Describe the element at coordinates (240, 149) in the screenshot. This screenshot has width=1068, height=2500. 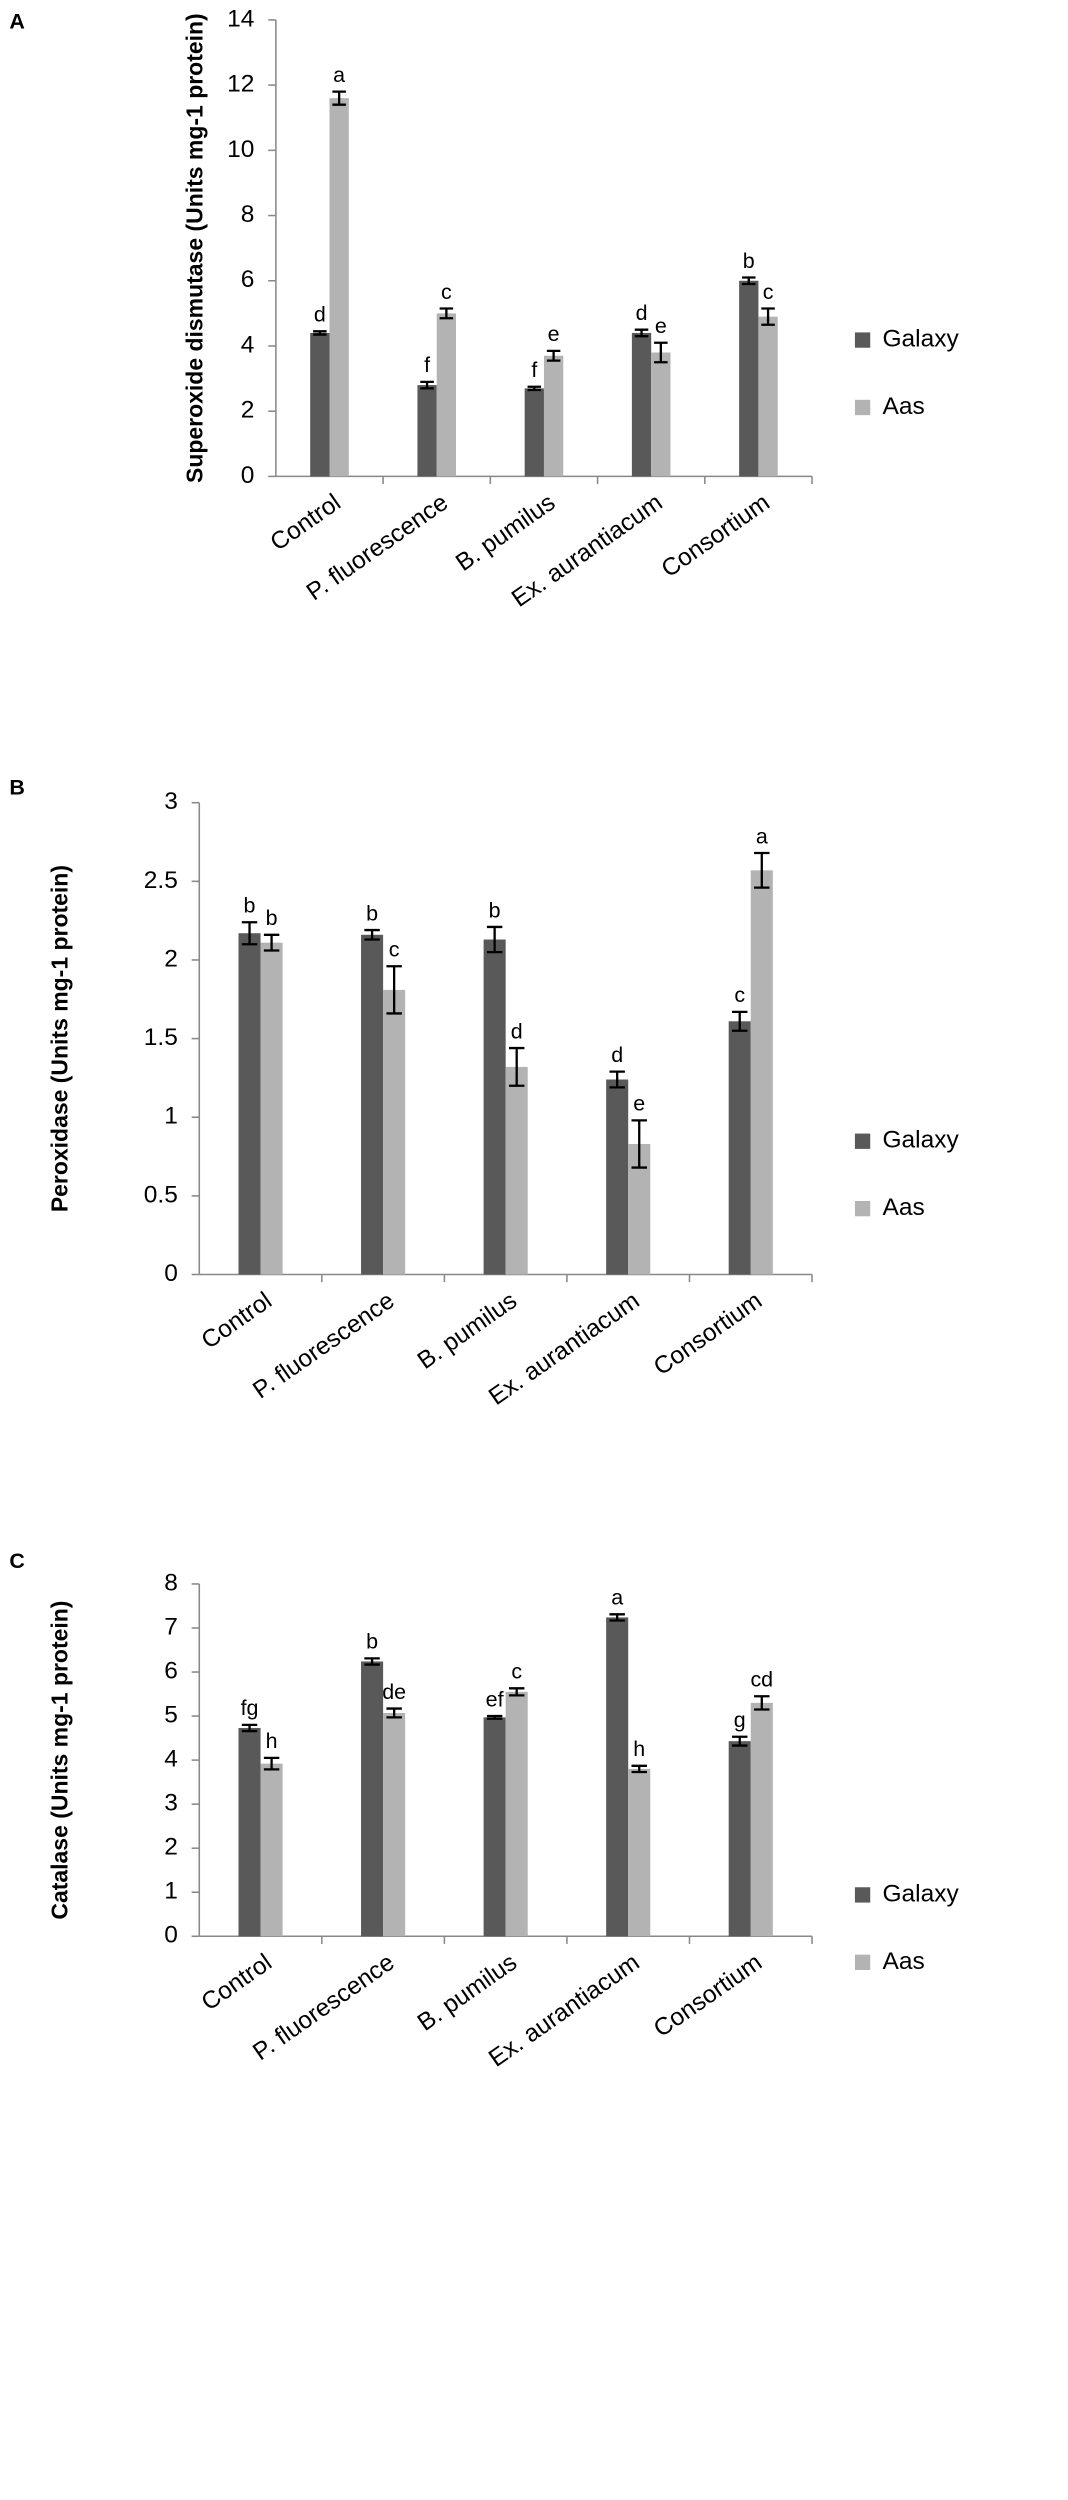
I see `y-tick-label: 10` at that location.